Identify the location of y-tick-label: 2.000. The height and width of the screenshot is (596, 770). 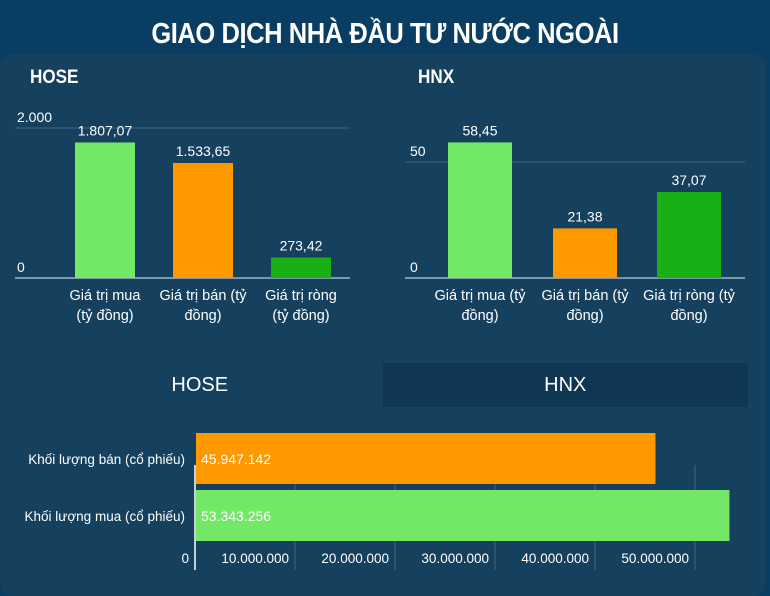
(34, 117).